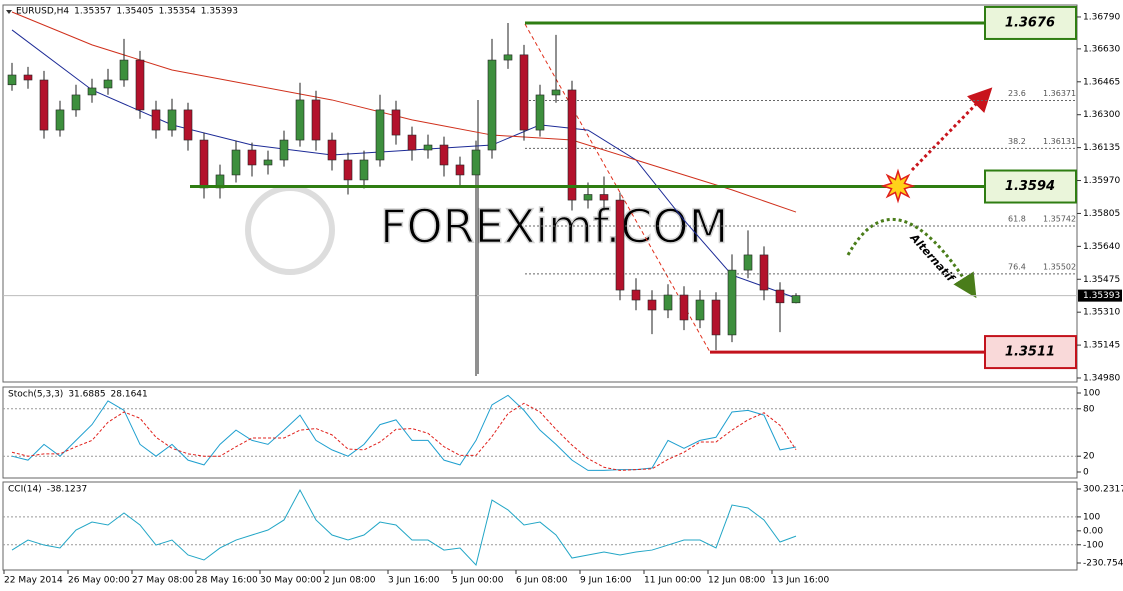  I want to click on x-tick-label: 3 Jun 16:00, so click(414, 581).